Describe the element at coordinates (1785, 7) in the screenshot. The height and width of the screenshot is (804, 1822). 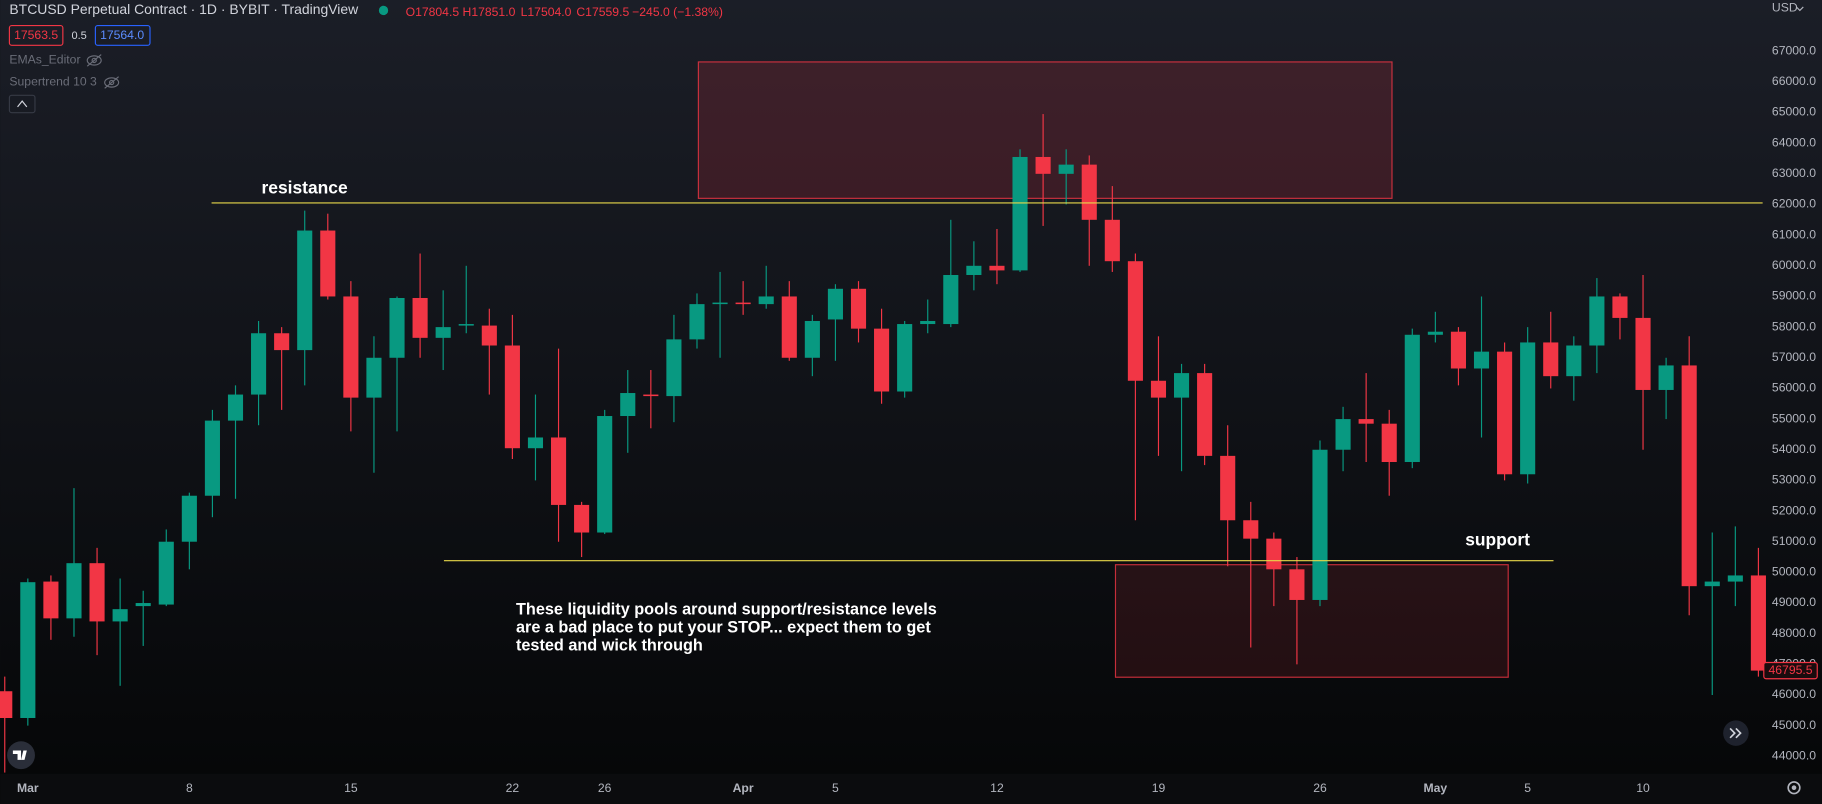
I see `currency: USD` at that location.